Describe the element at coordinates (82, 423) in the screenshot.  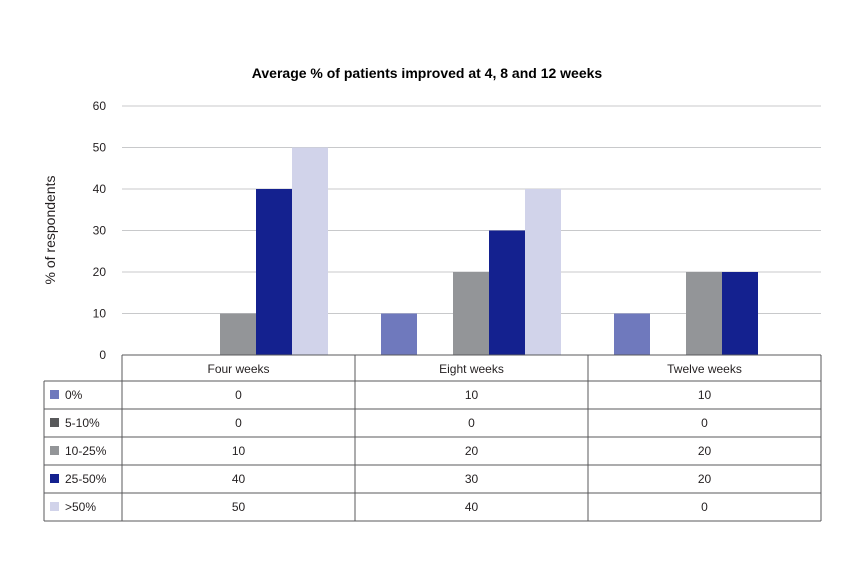
I see `legend-label: 5-10%` at that location.